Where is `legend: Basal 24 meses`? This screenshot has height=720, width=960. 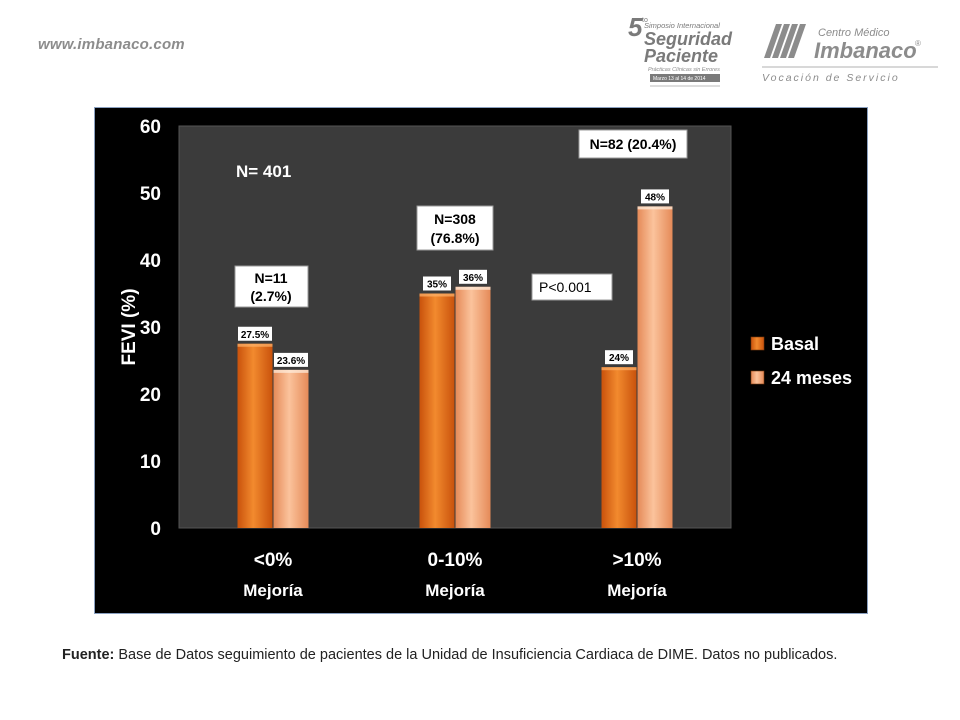
legend: Basal 24 meses is located at coordinates (801, 361).